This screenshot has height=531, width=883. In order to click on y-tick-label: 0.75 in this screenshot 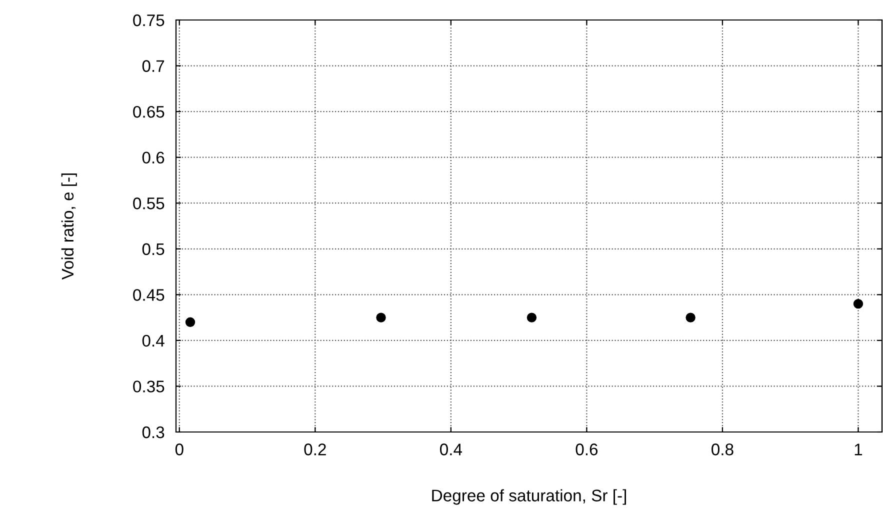, I will do `click(148, 20)`.